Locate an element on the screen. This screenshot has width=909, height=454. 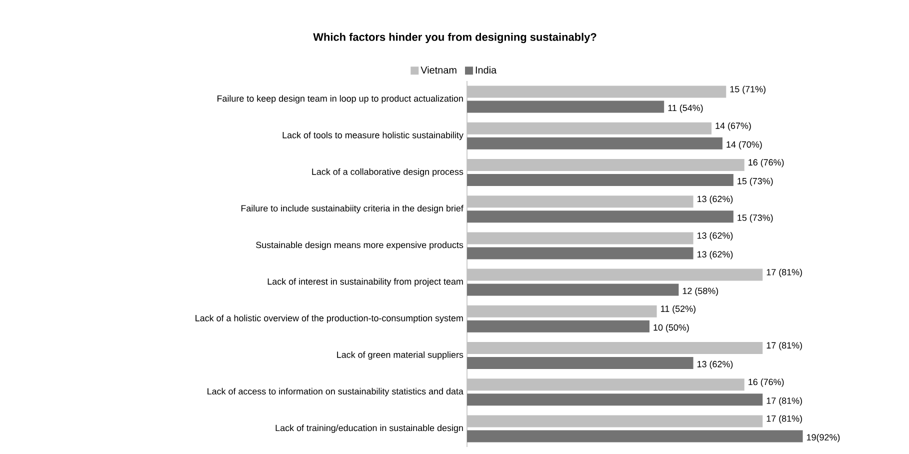
y-tick-label: Failure to keep design team in loop up to product actualization is located at coordinates (340, 99).